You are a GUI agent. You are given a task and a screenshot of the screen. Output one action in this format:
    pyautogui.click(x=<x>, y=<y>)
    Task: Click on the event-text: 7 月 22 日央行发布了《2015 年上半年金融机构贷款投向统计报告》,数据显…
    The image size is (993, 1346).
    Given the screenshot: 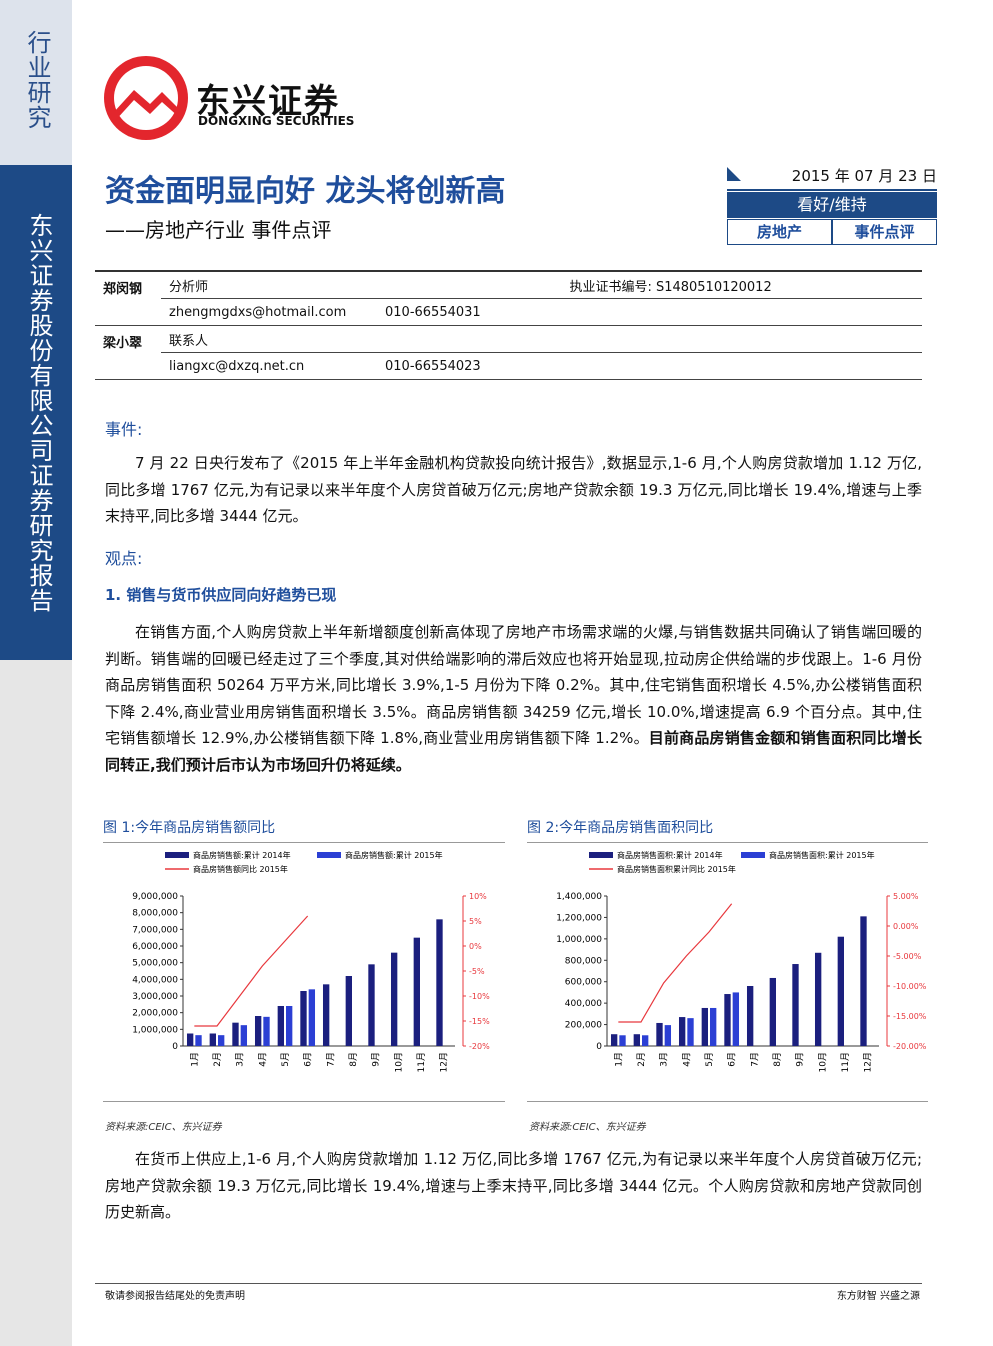 What is the action you would take?
    pyautogui.click(x=513, y=489)
    